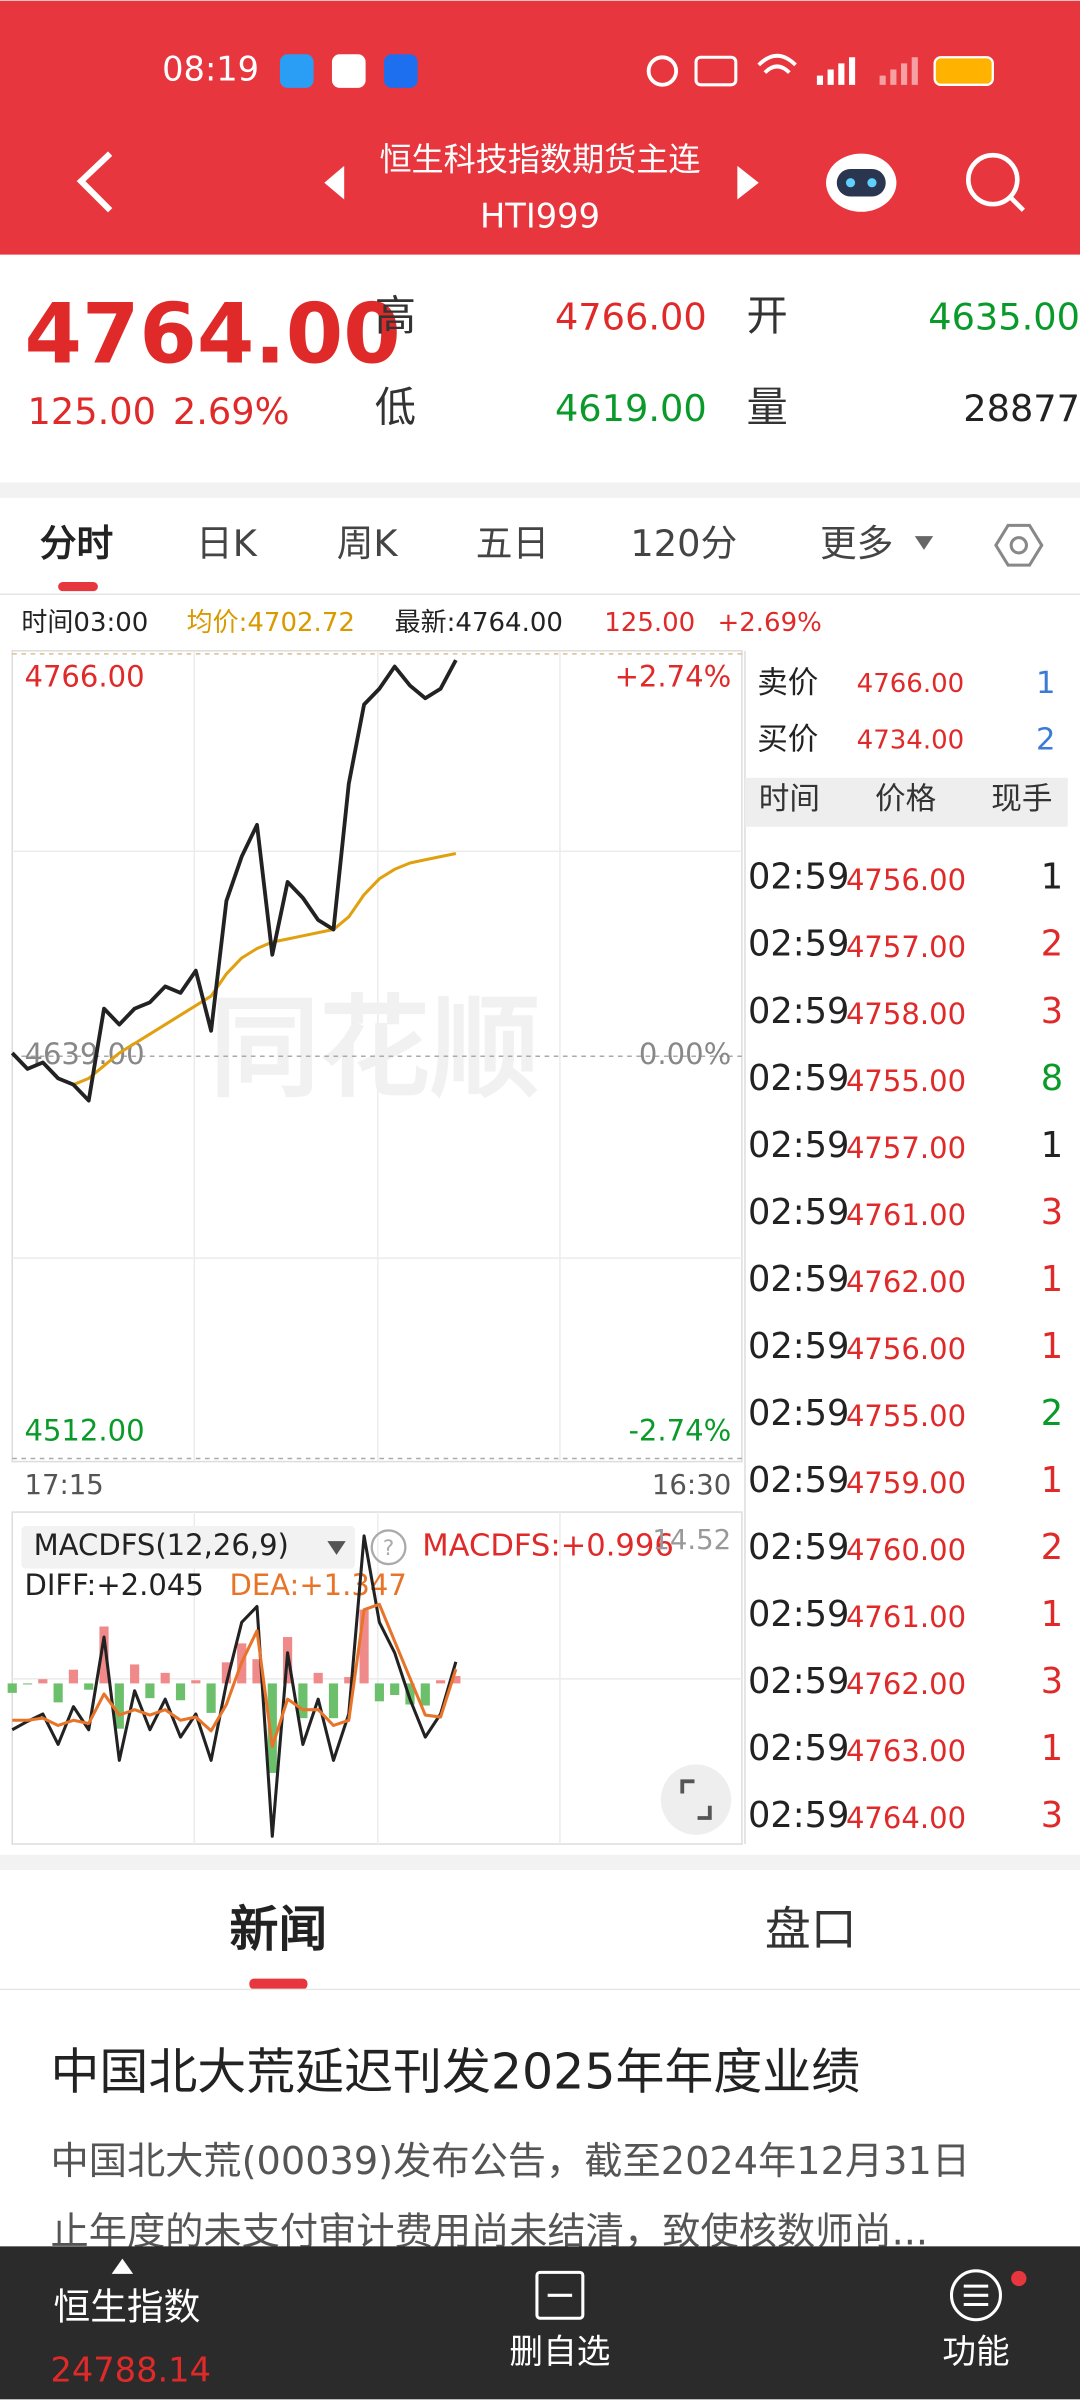 The height and width of the screenshot is (2400, 1080). What do you see at coordinates (811, 1929) in the screenshot?
I see `news-tab: 盘口` at bounding box center [811, 1929].